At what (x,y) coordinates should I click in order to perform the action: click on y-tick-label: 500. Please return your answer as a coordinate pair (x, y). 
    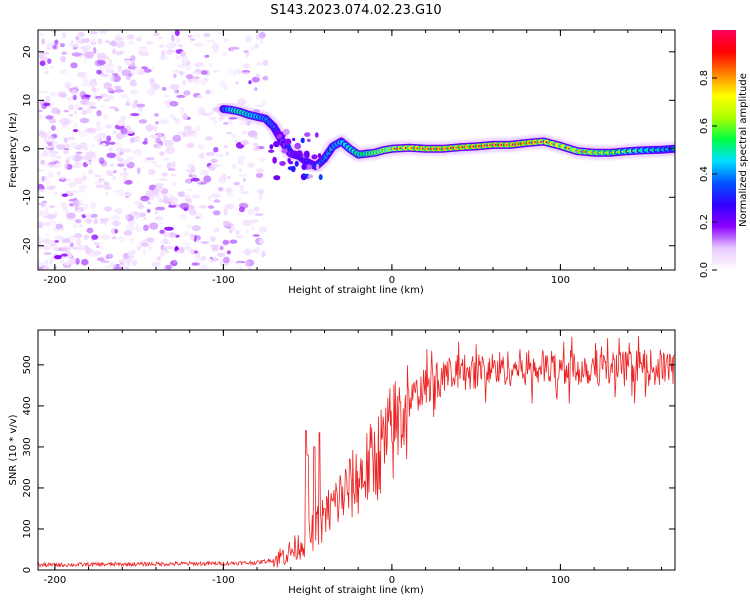
    Looking at the image, I should click on (27, 364).